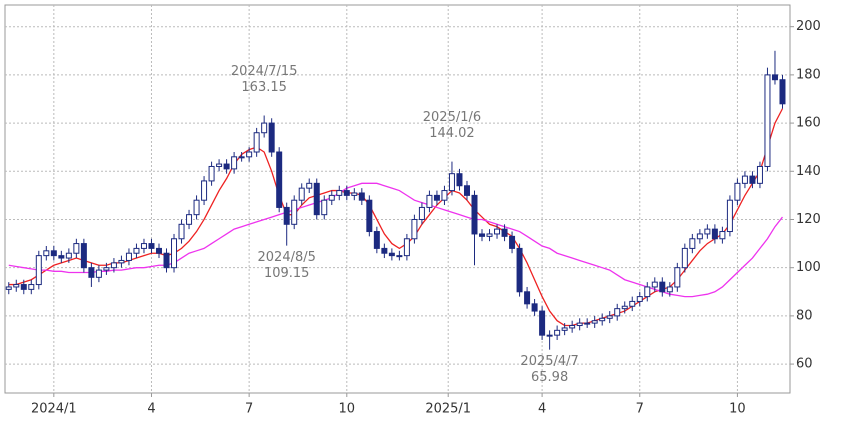  What do you see at coordinates (808, 74) in the screenshot?
I see `y-tick-label: 180` at bounding box center [808, 74].